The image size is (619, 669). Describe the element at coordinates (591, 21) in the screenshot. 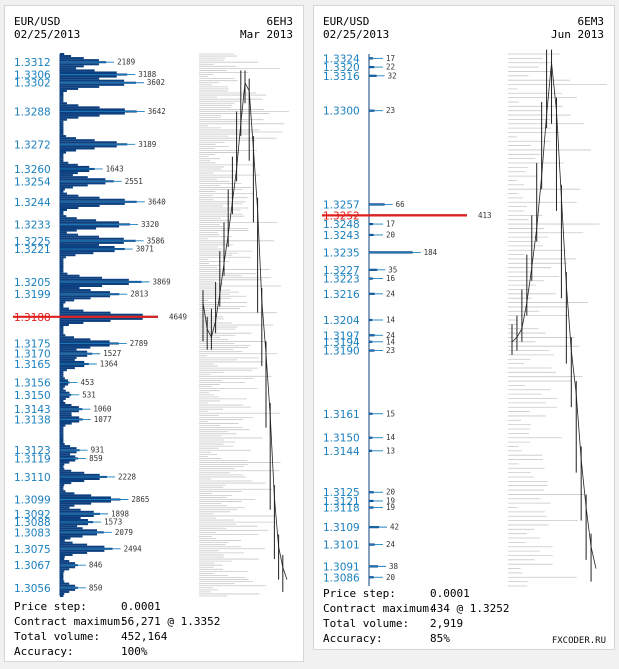

I see `symbol-label: 6EM3` at that location.